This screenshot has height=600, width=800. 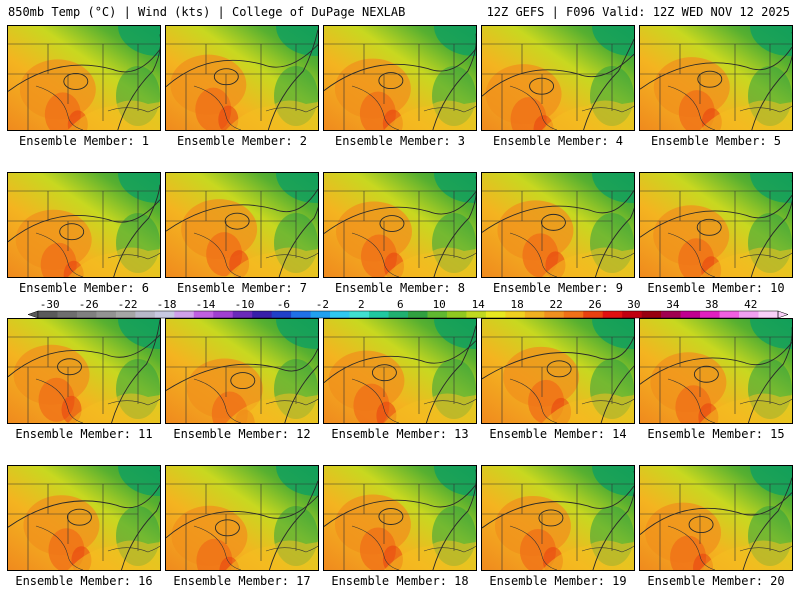 What do you see at coordinates (555, 305) in the screenshot?
I see `colorbar-tick-label: 22` at bounding box center [555, 305].